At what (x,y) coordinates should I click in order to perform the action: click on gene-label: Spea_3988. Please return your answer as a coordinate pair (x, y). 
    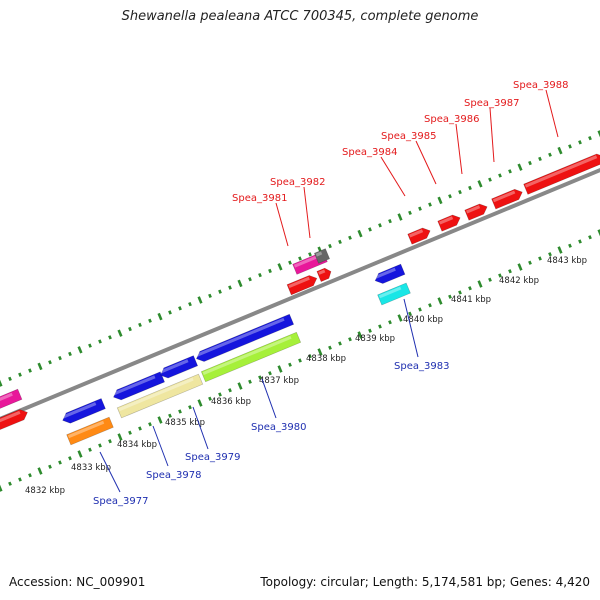
    Looking at the image, I should click on (540, 85).